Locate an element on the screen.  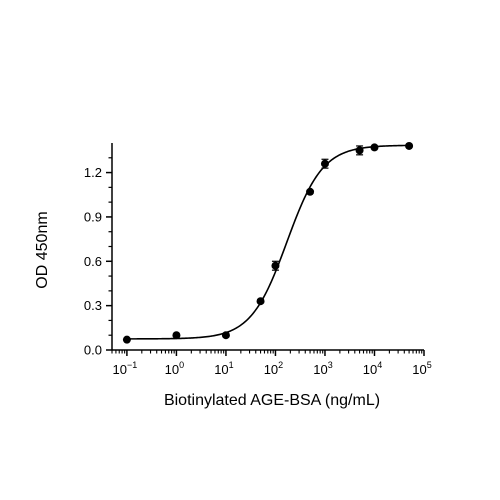
x-tick-label: 10⁴ is located at coordinates (372, 368).